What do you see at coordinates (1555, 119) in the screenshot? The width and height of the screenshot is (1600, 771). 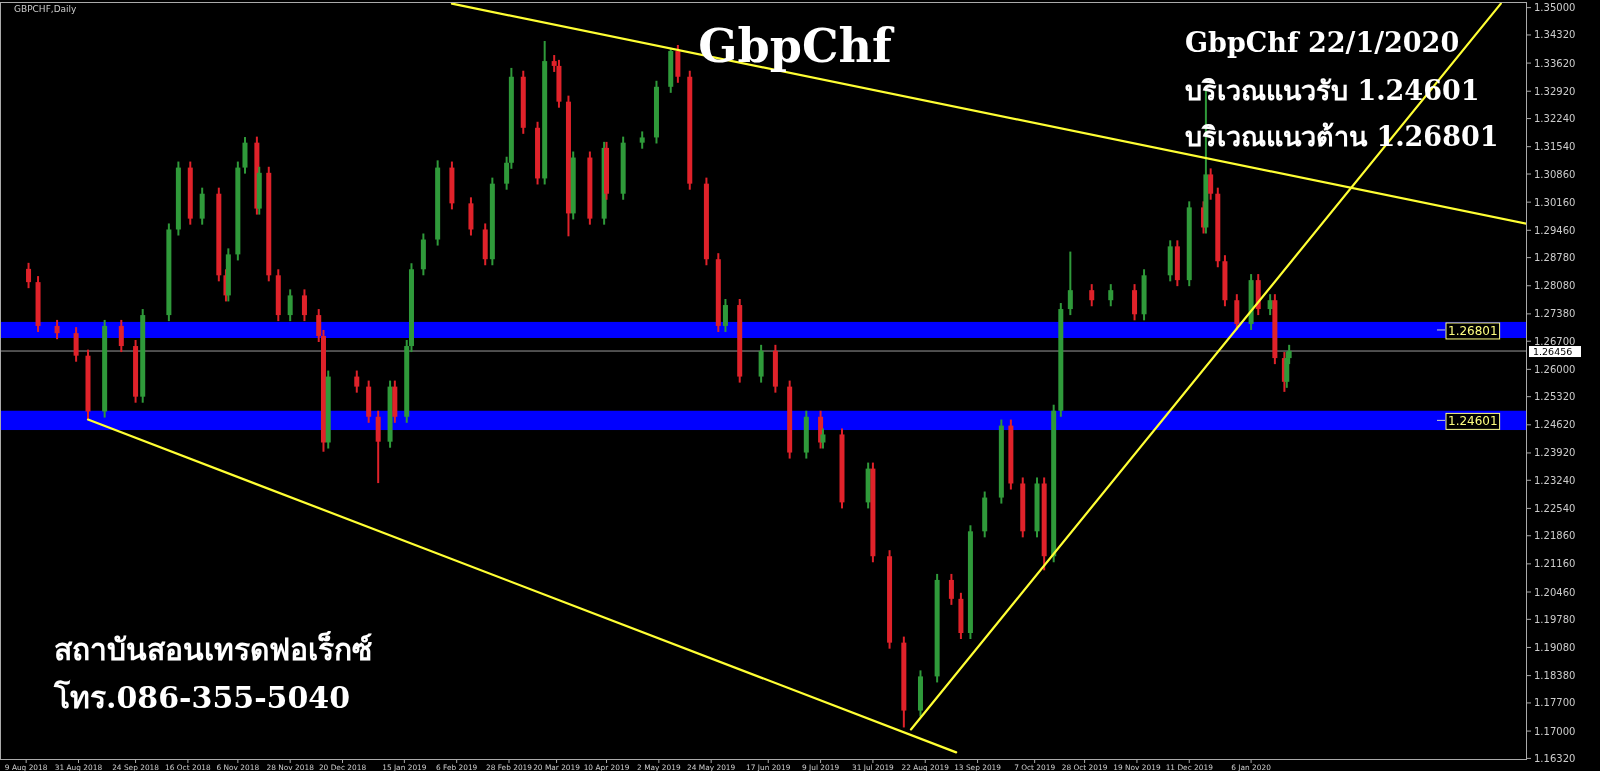 I see `y-tick-label: 1.32240` at bounding box center [1555, 119].